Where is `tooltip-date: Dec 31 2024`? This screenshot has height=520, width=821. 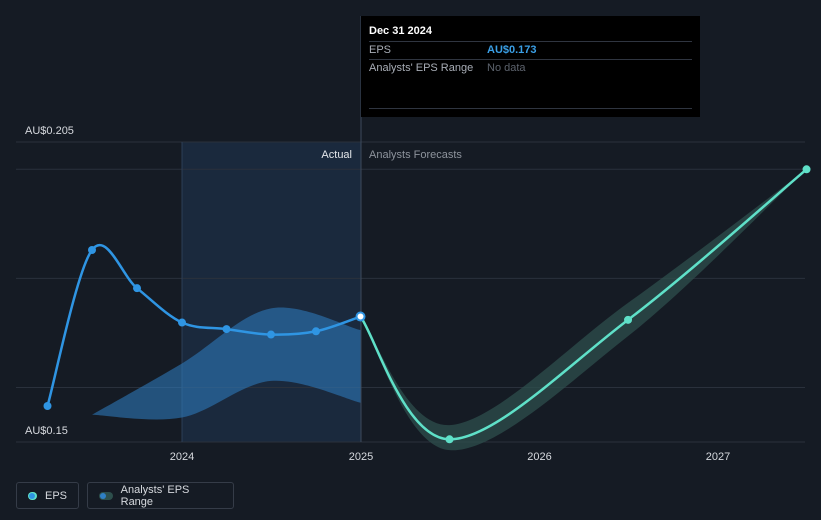
tooltip-date: Dec 31 2024 is located at coordinates (400, 31).